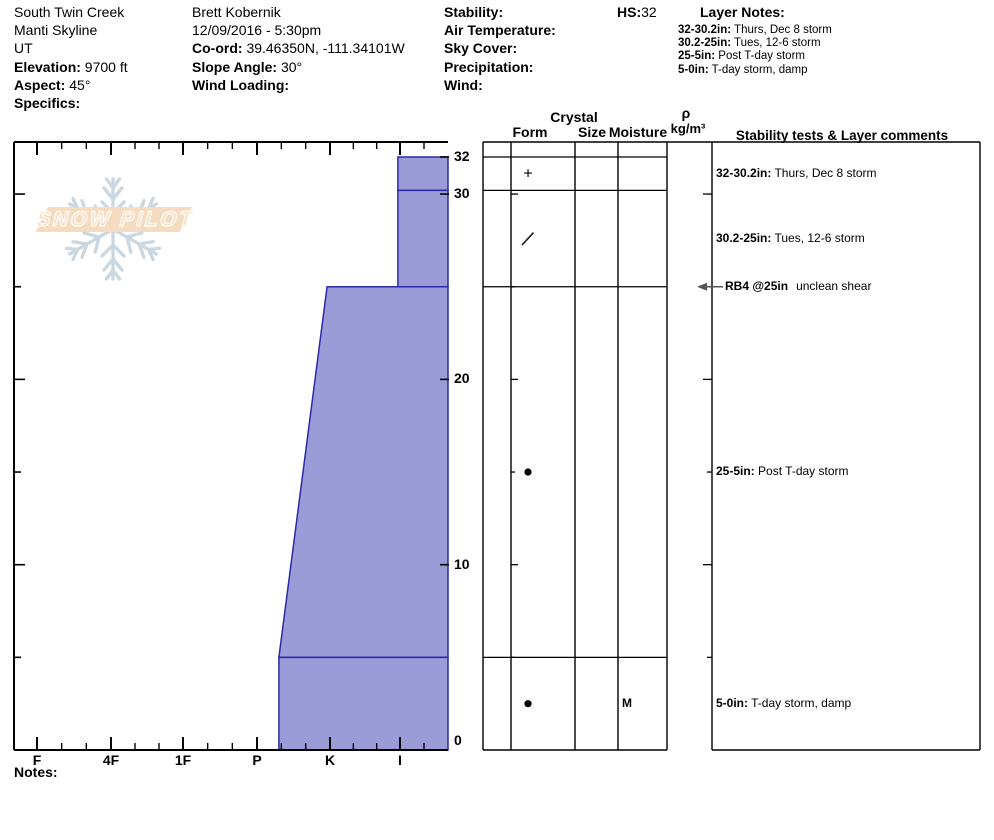 The image size is (994, 840). What do you see at coordinates (47, 67) in the screenshot?
I see `elevation-label: Elevation:` at bounding box center [47, 67].